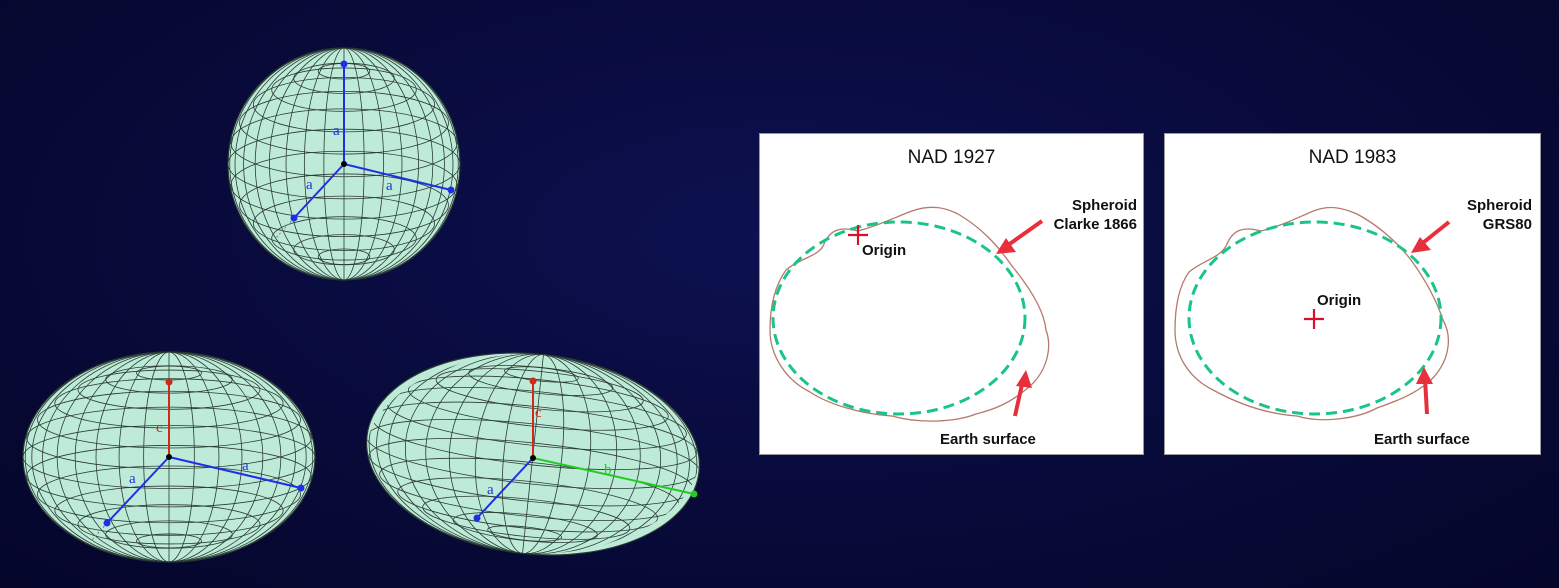 The image size is (1559, 588). I want to click on sphere-label-right: a, so click(389, 186).